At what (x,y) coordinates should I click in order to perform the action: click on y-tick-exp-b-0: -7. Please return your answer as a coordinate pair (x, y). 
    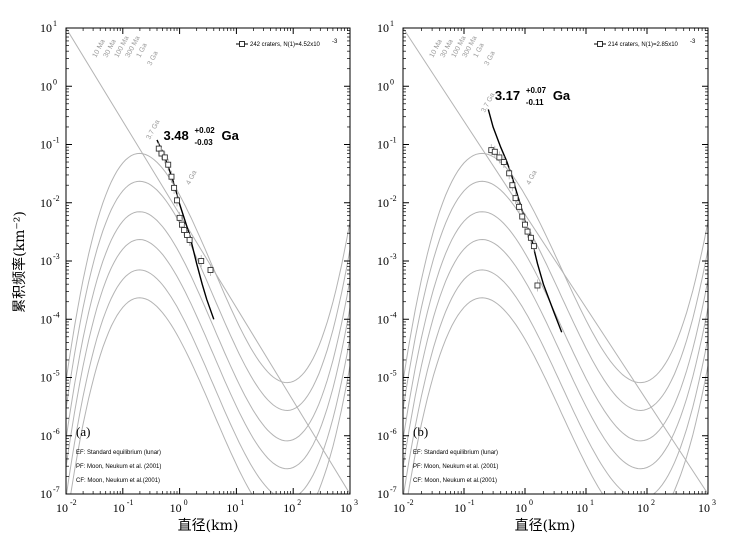
    Looking at the image, I should click on (393, 489).